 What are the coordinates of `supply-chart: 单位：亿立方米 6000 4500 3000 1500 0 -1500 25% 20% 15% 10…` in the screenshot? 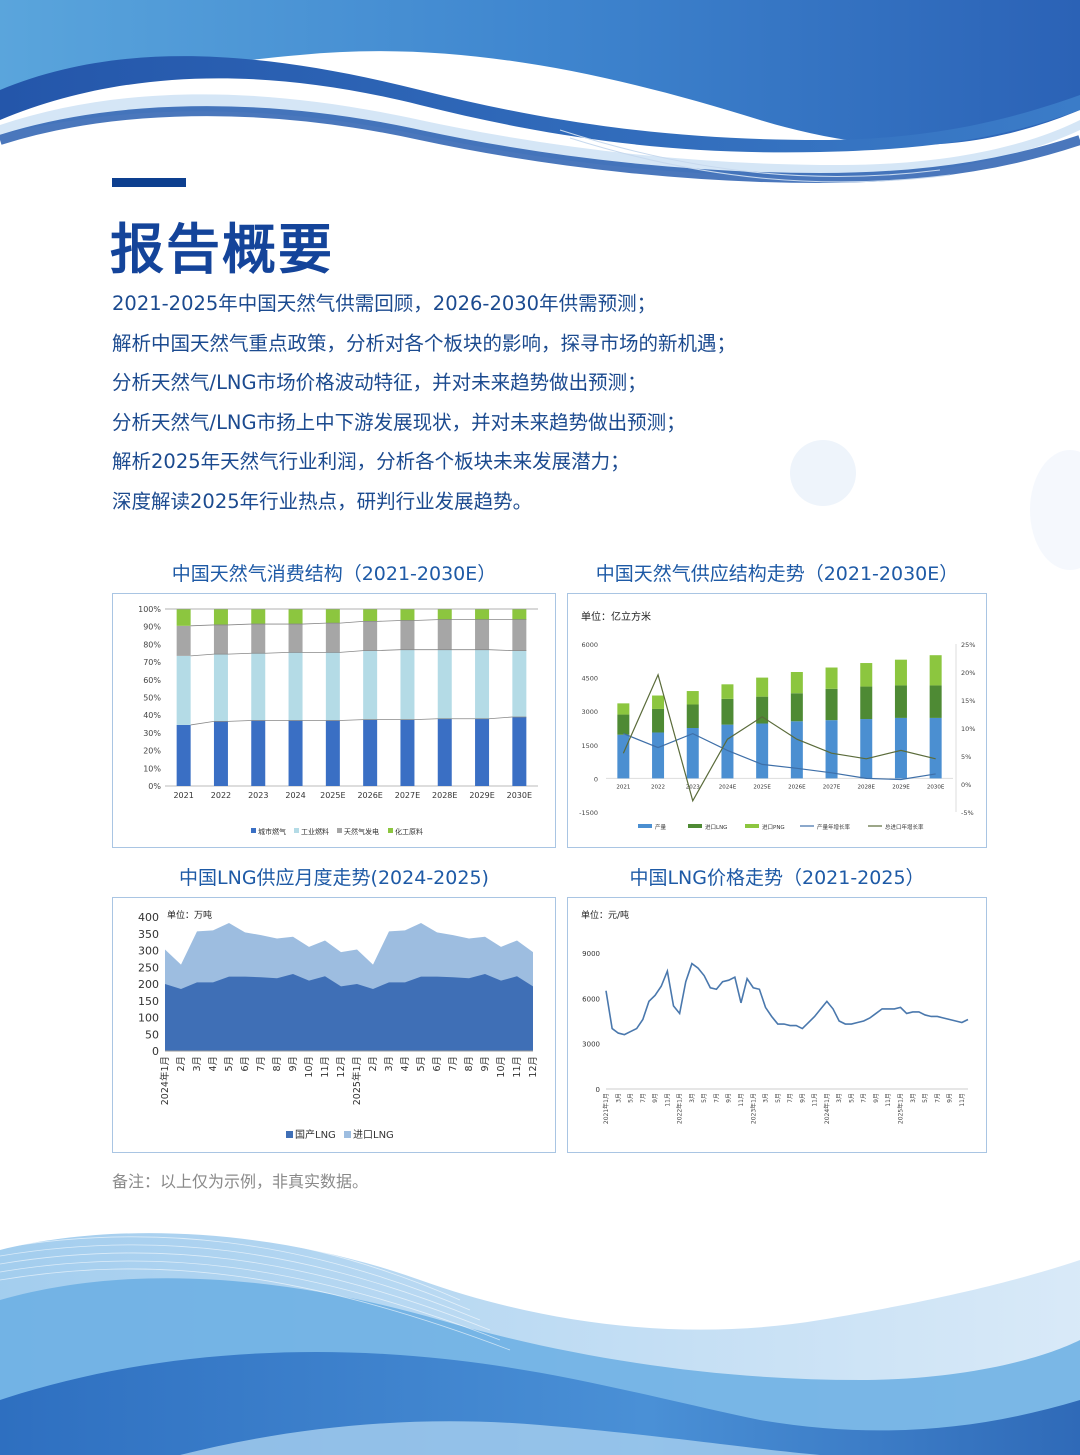 It's located at (777, 720).